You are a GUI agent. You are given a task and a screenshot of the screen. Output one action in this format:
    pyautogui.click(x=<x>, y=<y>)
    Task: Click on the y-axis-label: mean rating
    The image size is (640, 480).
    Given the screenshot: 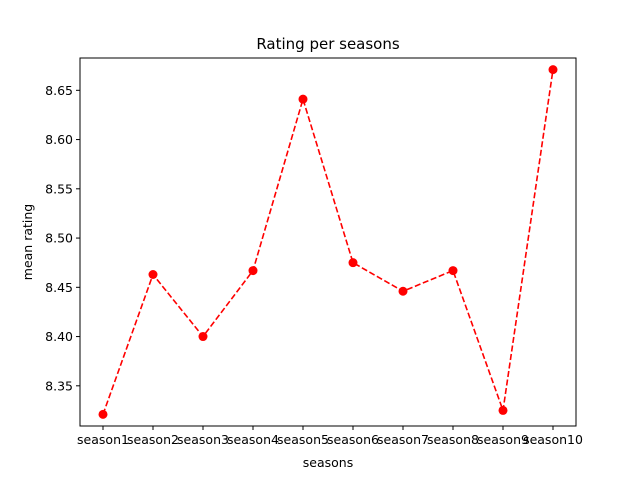 What is the action you would take?
    pyautogui.click(x=27, y=242)
    